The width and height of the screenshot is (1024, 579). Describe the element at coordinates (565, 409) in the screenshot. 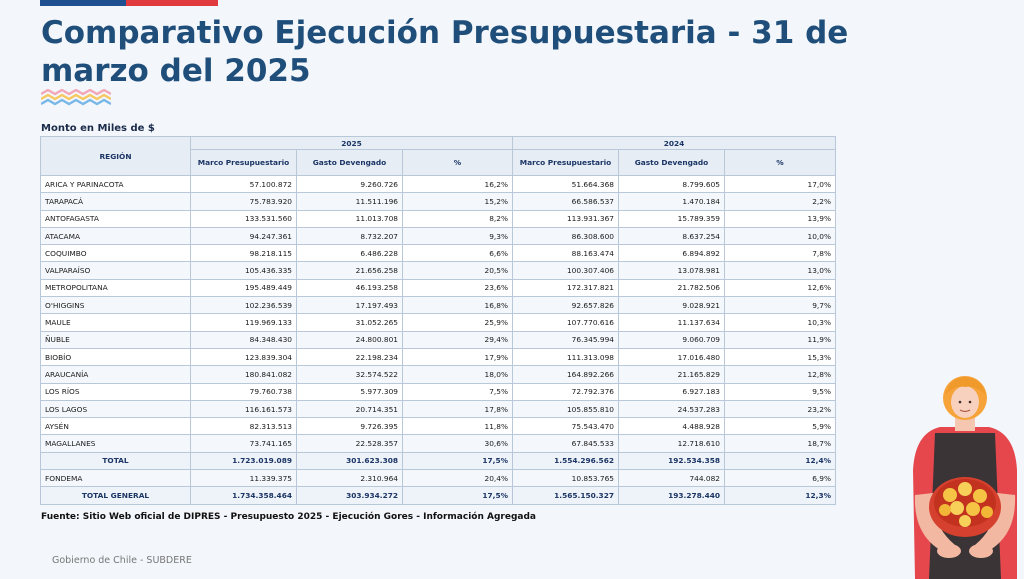

I see `marco-2024-cell: 105.855.810` at that location.